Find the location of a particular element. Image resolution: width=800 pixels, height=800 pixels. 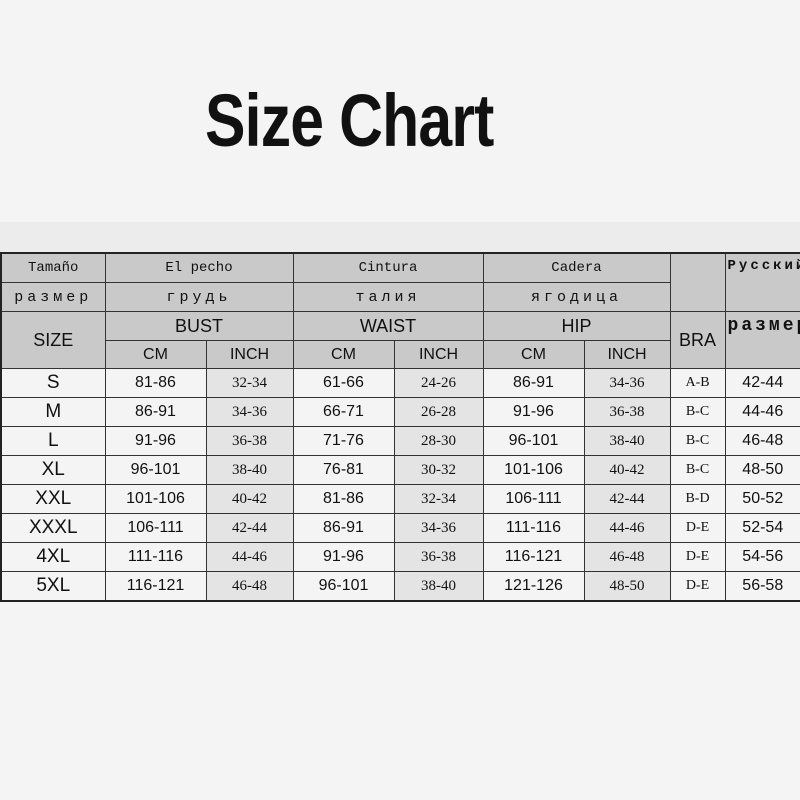

header-waist-es: Cintura is located at coordinates (388, 267).